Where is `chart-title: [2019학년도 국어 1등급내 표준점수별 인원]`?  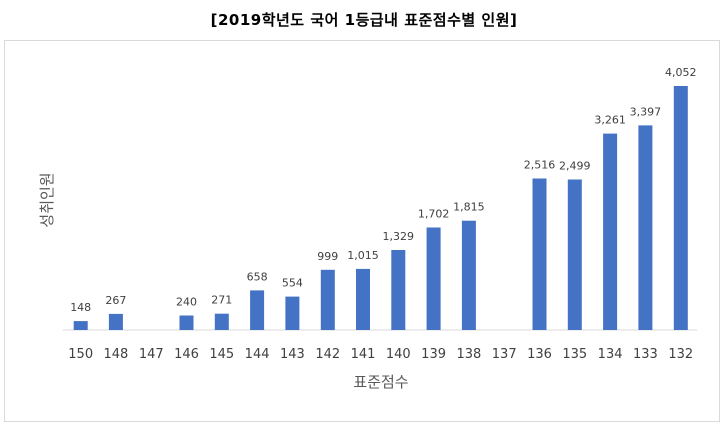
chart-title: [2019학년도 국어 1등급내 표준점수별 인원] is located at coordinates (364, 20).